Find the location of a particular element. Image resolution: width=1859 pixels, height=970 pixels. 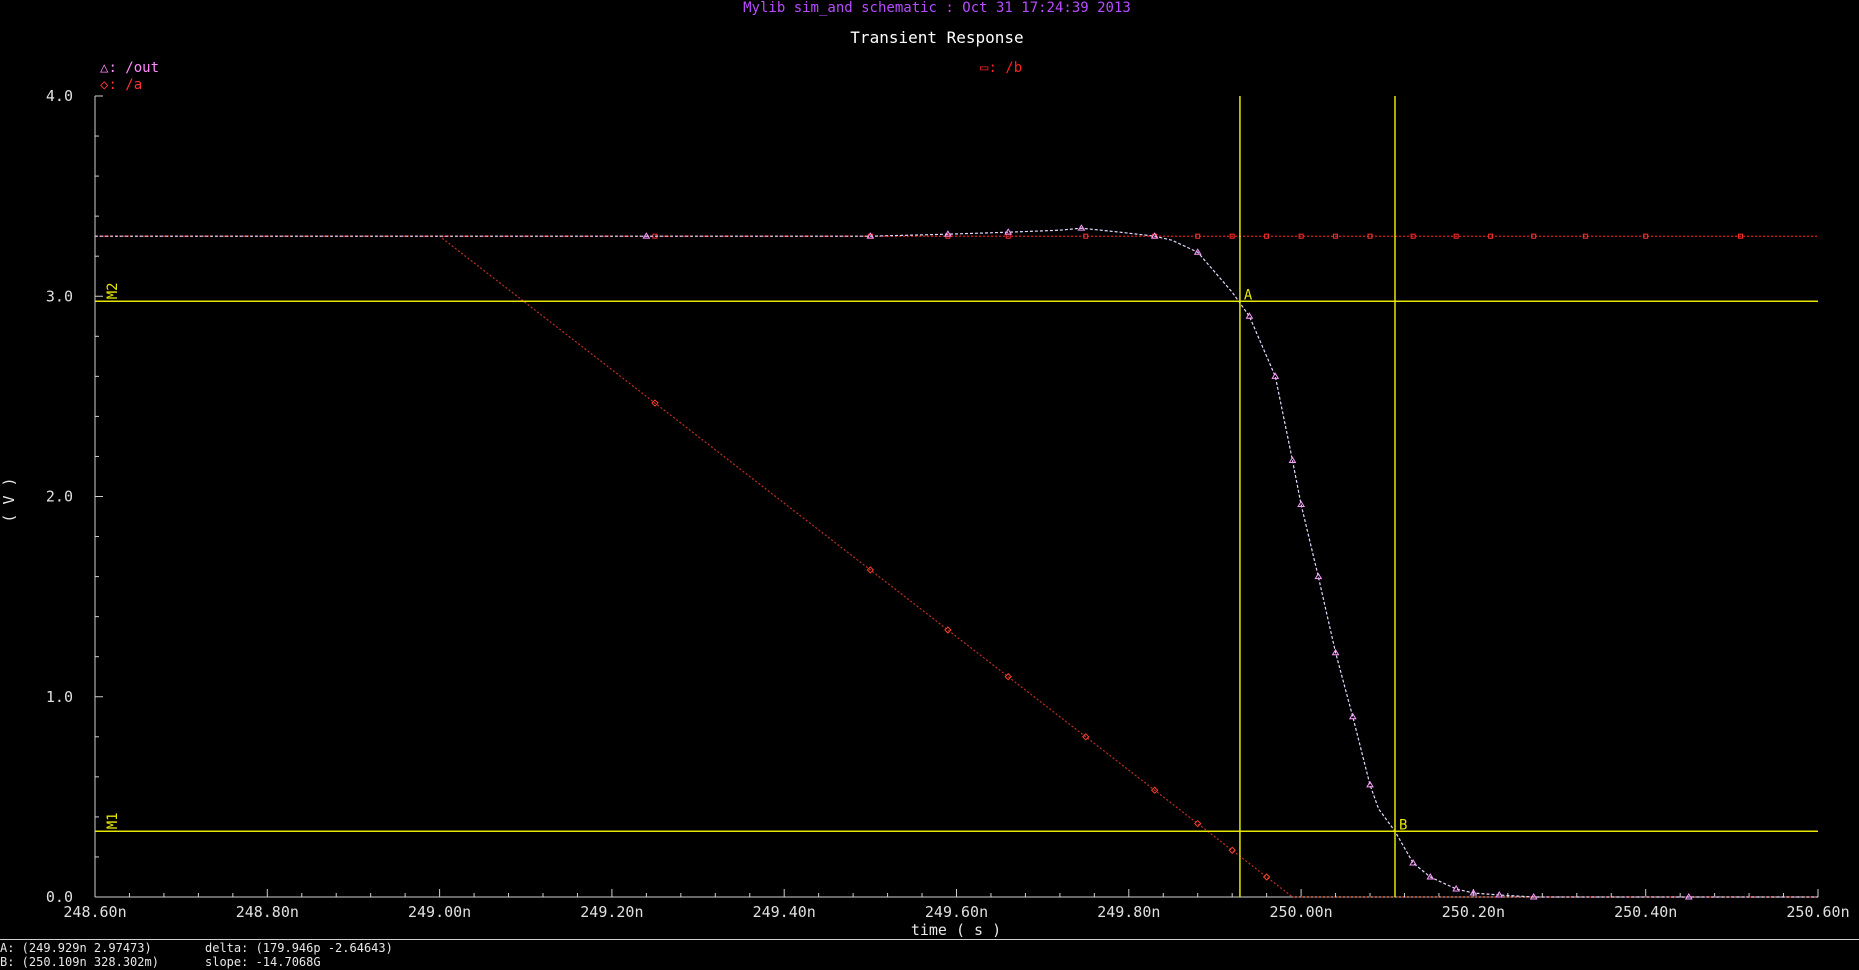

x-tick-label: 250.60n is located at coordinates (1817, 912).